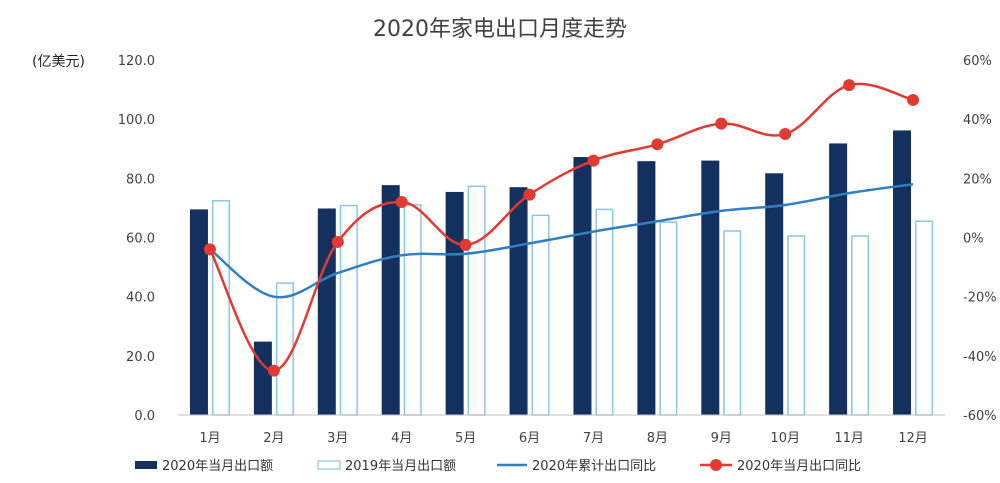 The width and height of the screenshot is (1000, 483). I want to click on y-right-tick-label: -60%, so click(980, 416).